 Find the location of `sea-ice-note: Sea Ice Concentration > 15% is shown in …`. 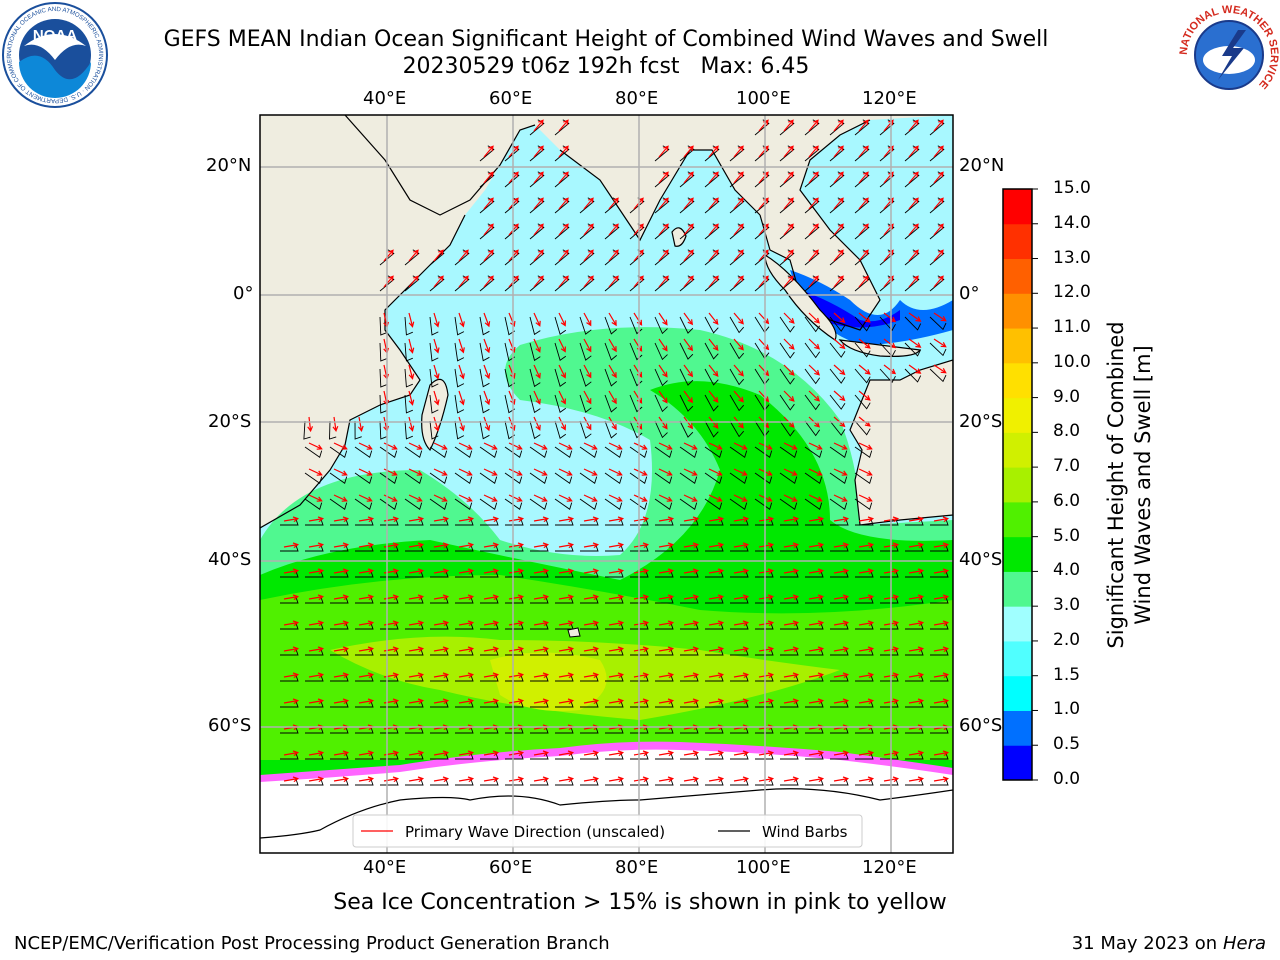

sea-ice-note: Sea Ice Concentration > 15% is shown in … is located at coordinates (640, 902).